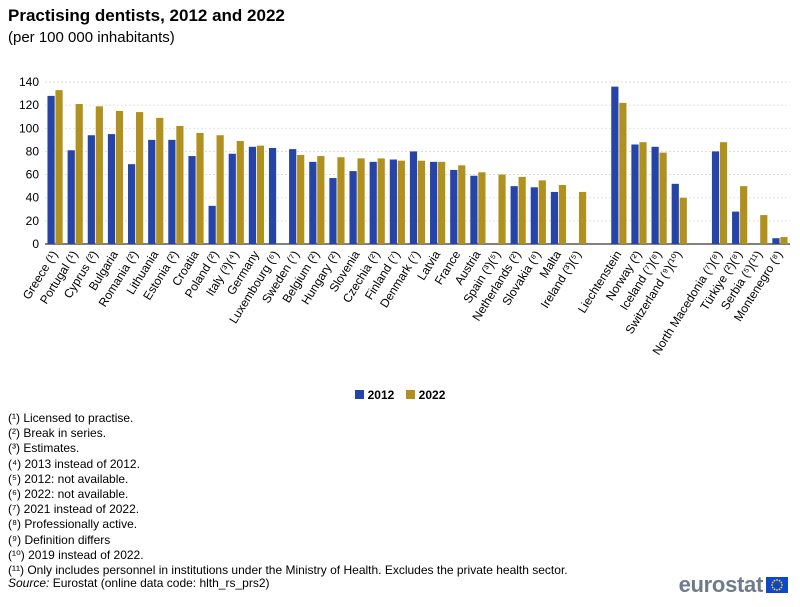 This screenshot has width=800, height=607. What do you see at coordinates (381, 395) in the screenshot?
I see `legend-label-2012: 2012` at bounding box center [381, 395].